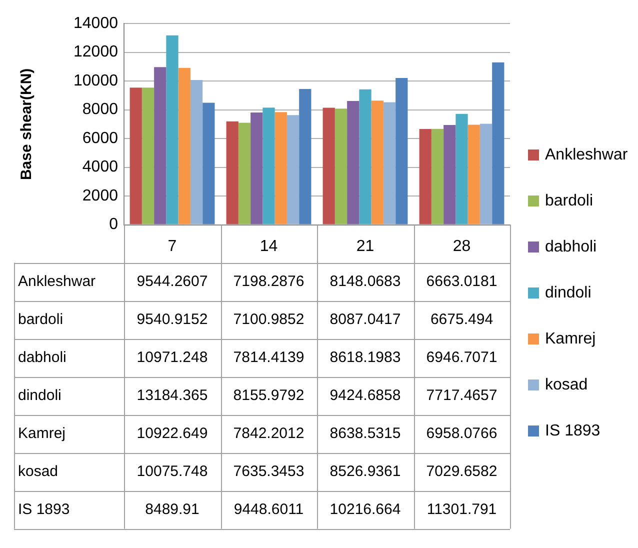 The width and height of the screenshot is (638, 548). Describe the element at coordinates (38, 471) in the screenshot. I see `text: kosad` at that location.